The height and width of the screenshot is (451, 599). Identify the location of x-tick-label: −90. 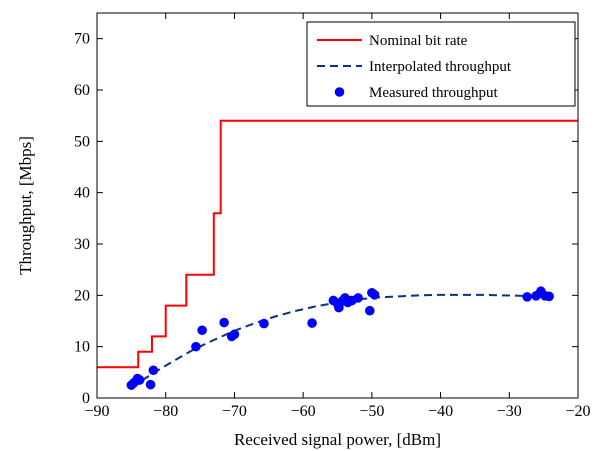
(96, 411).